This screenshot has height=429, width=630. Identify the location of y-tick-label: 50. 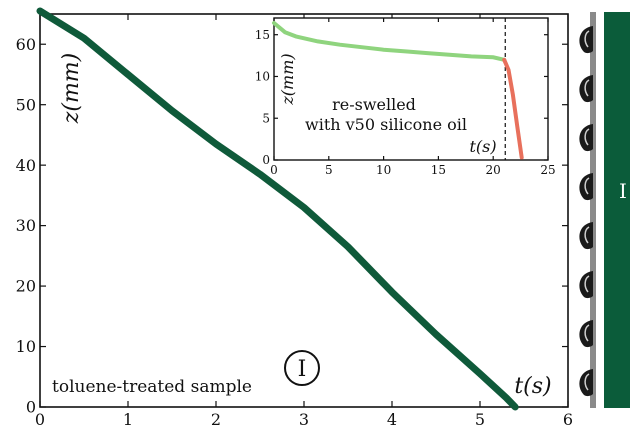
(26, 104).